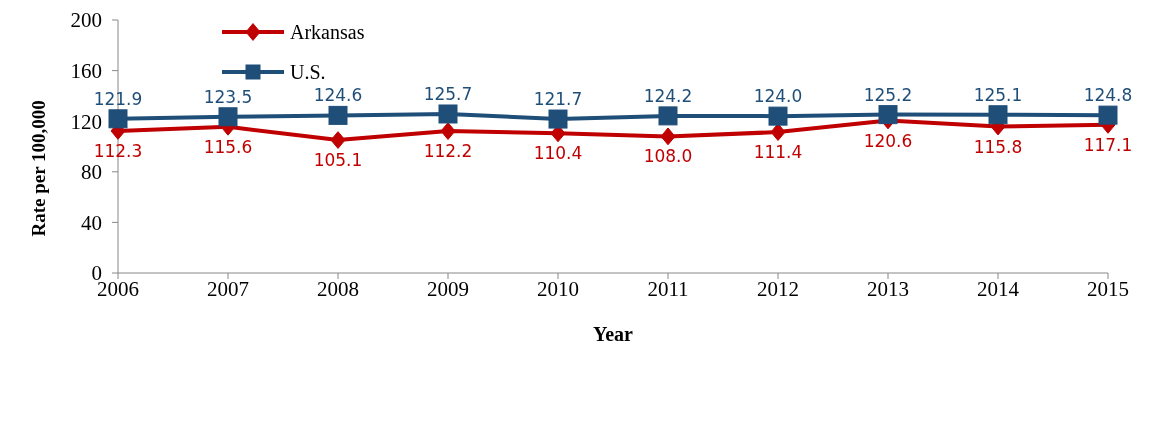  I want to click on x-axis-title: Year, so click(613, 334).